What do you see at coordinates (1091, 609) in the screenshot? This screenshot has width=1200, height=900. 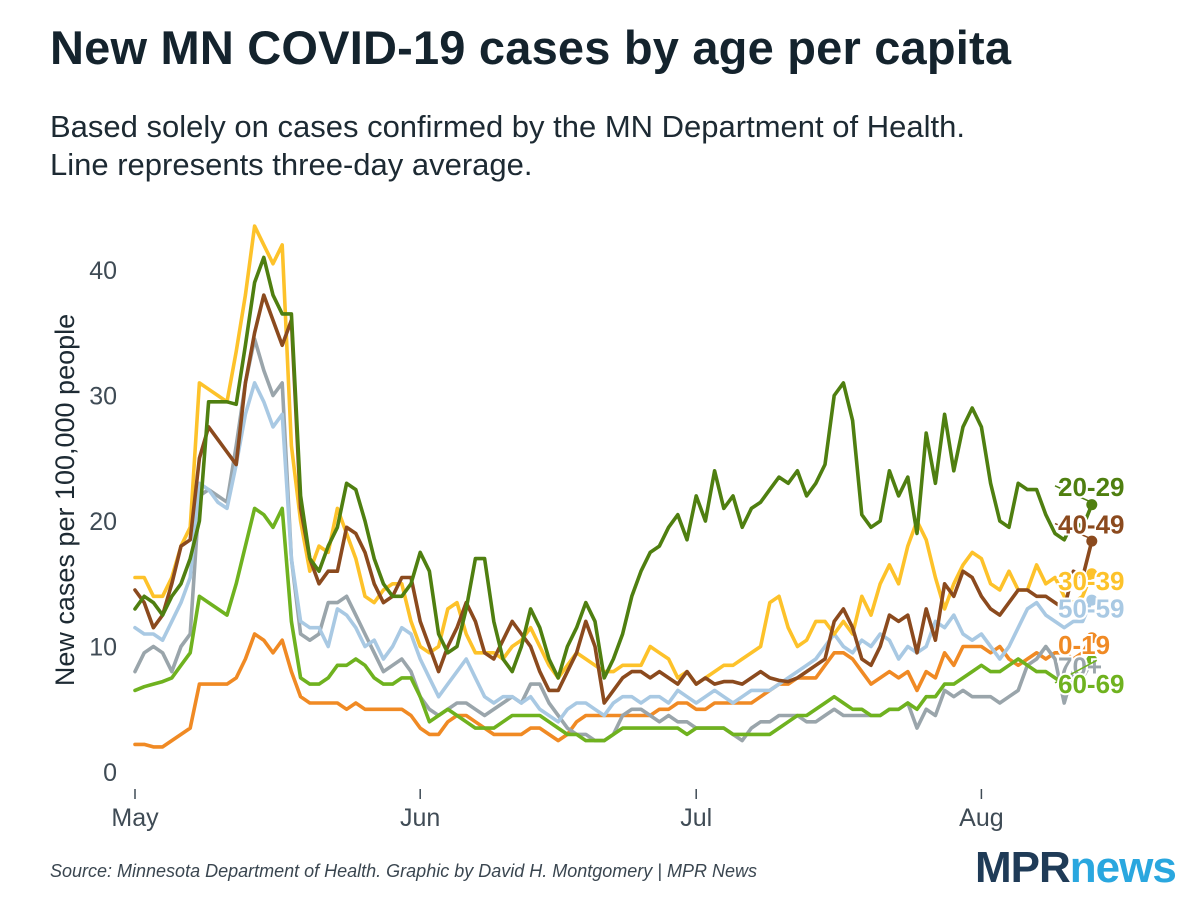 I see `series-label-50-59: 50-59` at bounding box center [1091, 609].